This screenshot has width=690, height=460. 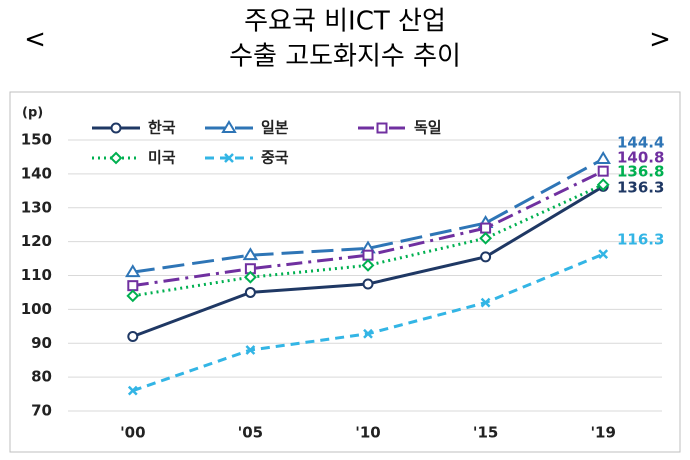 What do you see at coordinates (36, 241) in the screenshot?
I see `y-tick-label: 120` at bounding box center [36, 241].